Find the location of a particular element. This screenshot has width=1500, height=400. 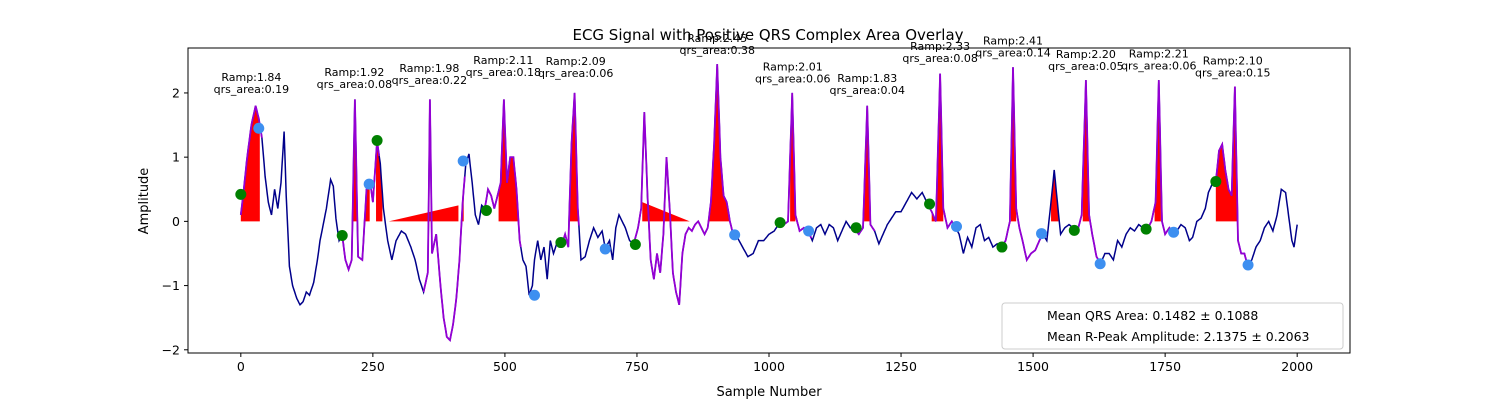

ramp-annotation: Ramp:2.11 is located at coordinates (503, 60).